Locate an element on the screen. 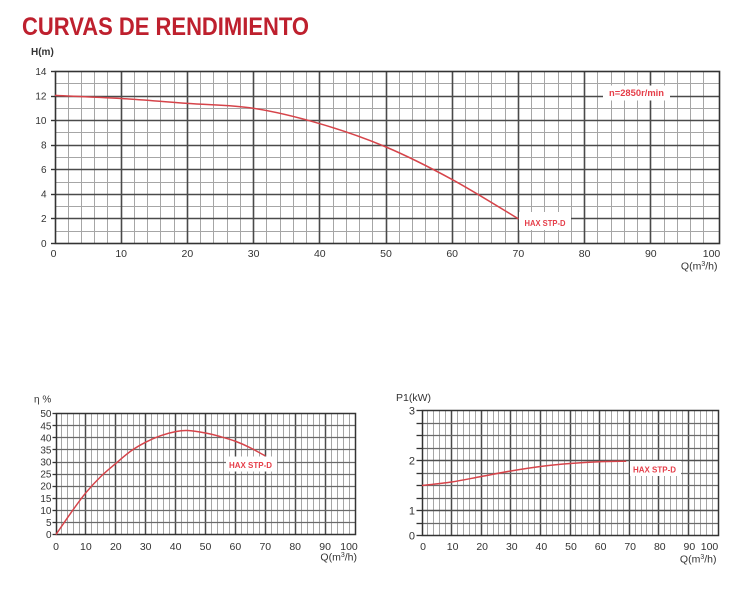  svg-text: 3 is located at coordinates (412, 412).